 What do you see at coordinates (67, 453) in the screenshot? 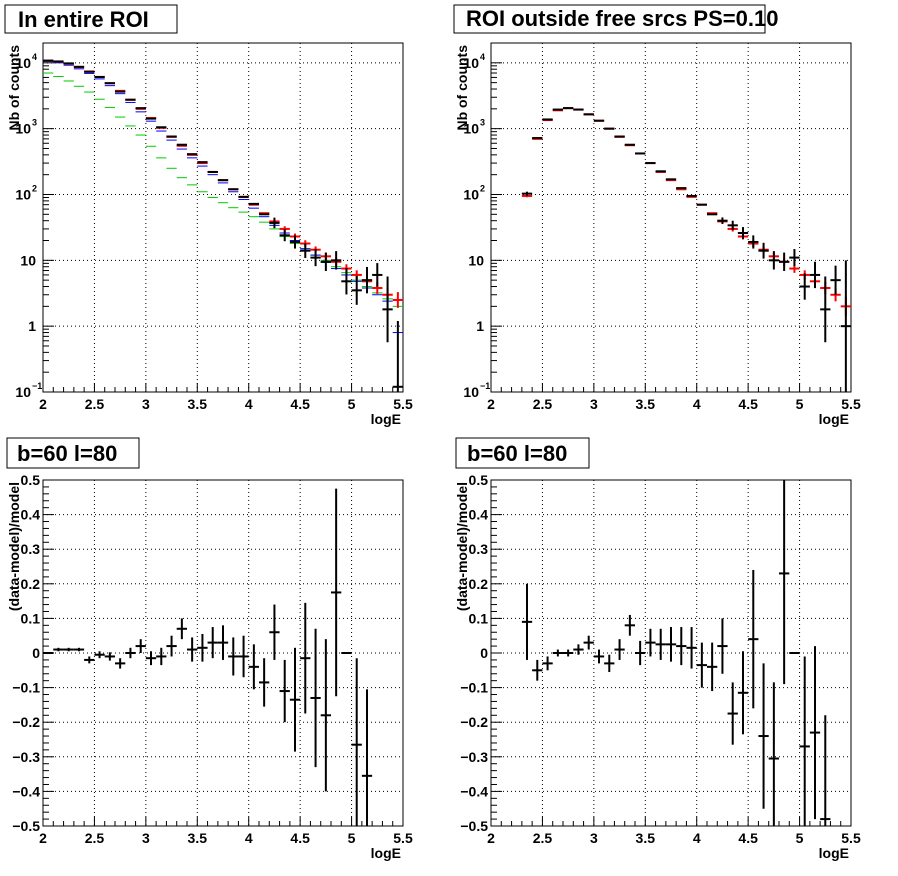
I see `chart-title: b=60 l=80` at bounding box center [67, 453].